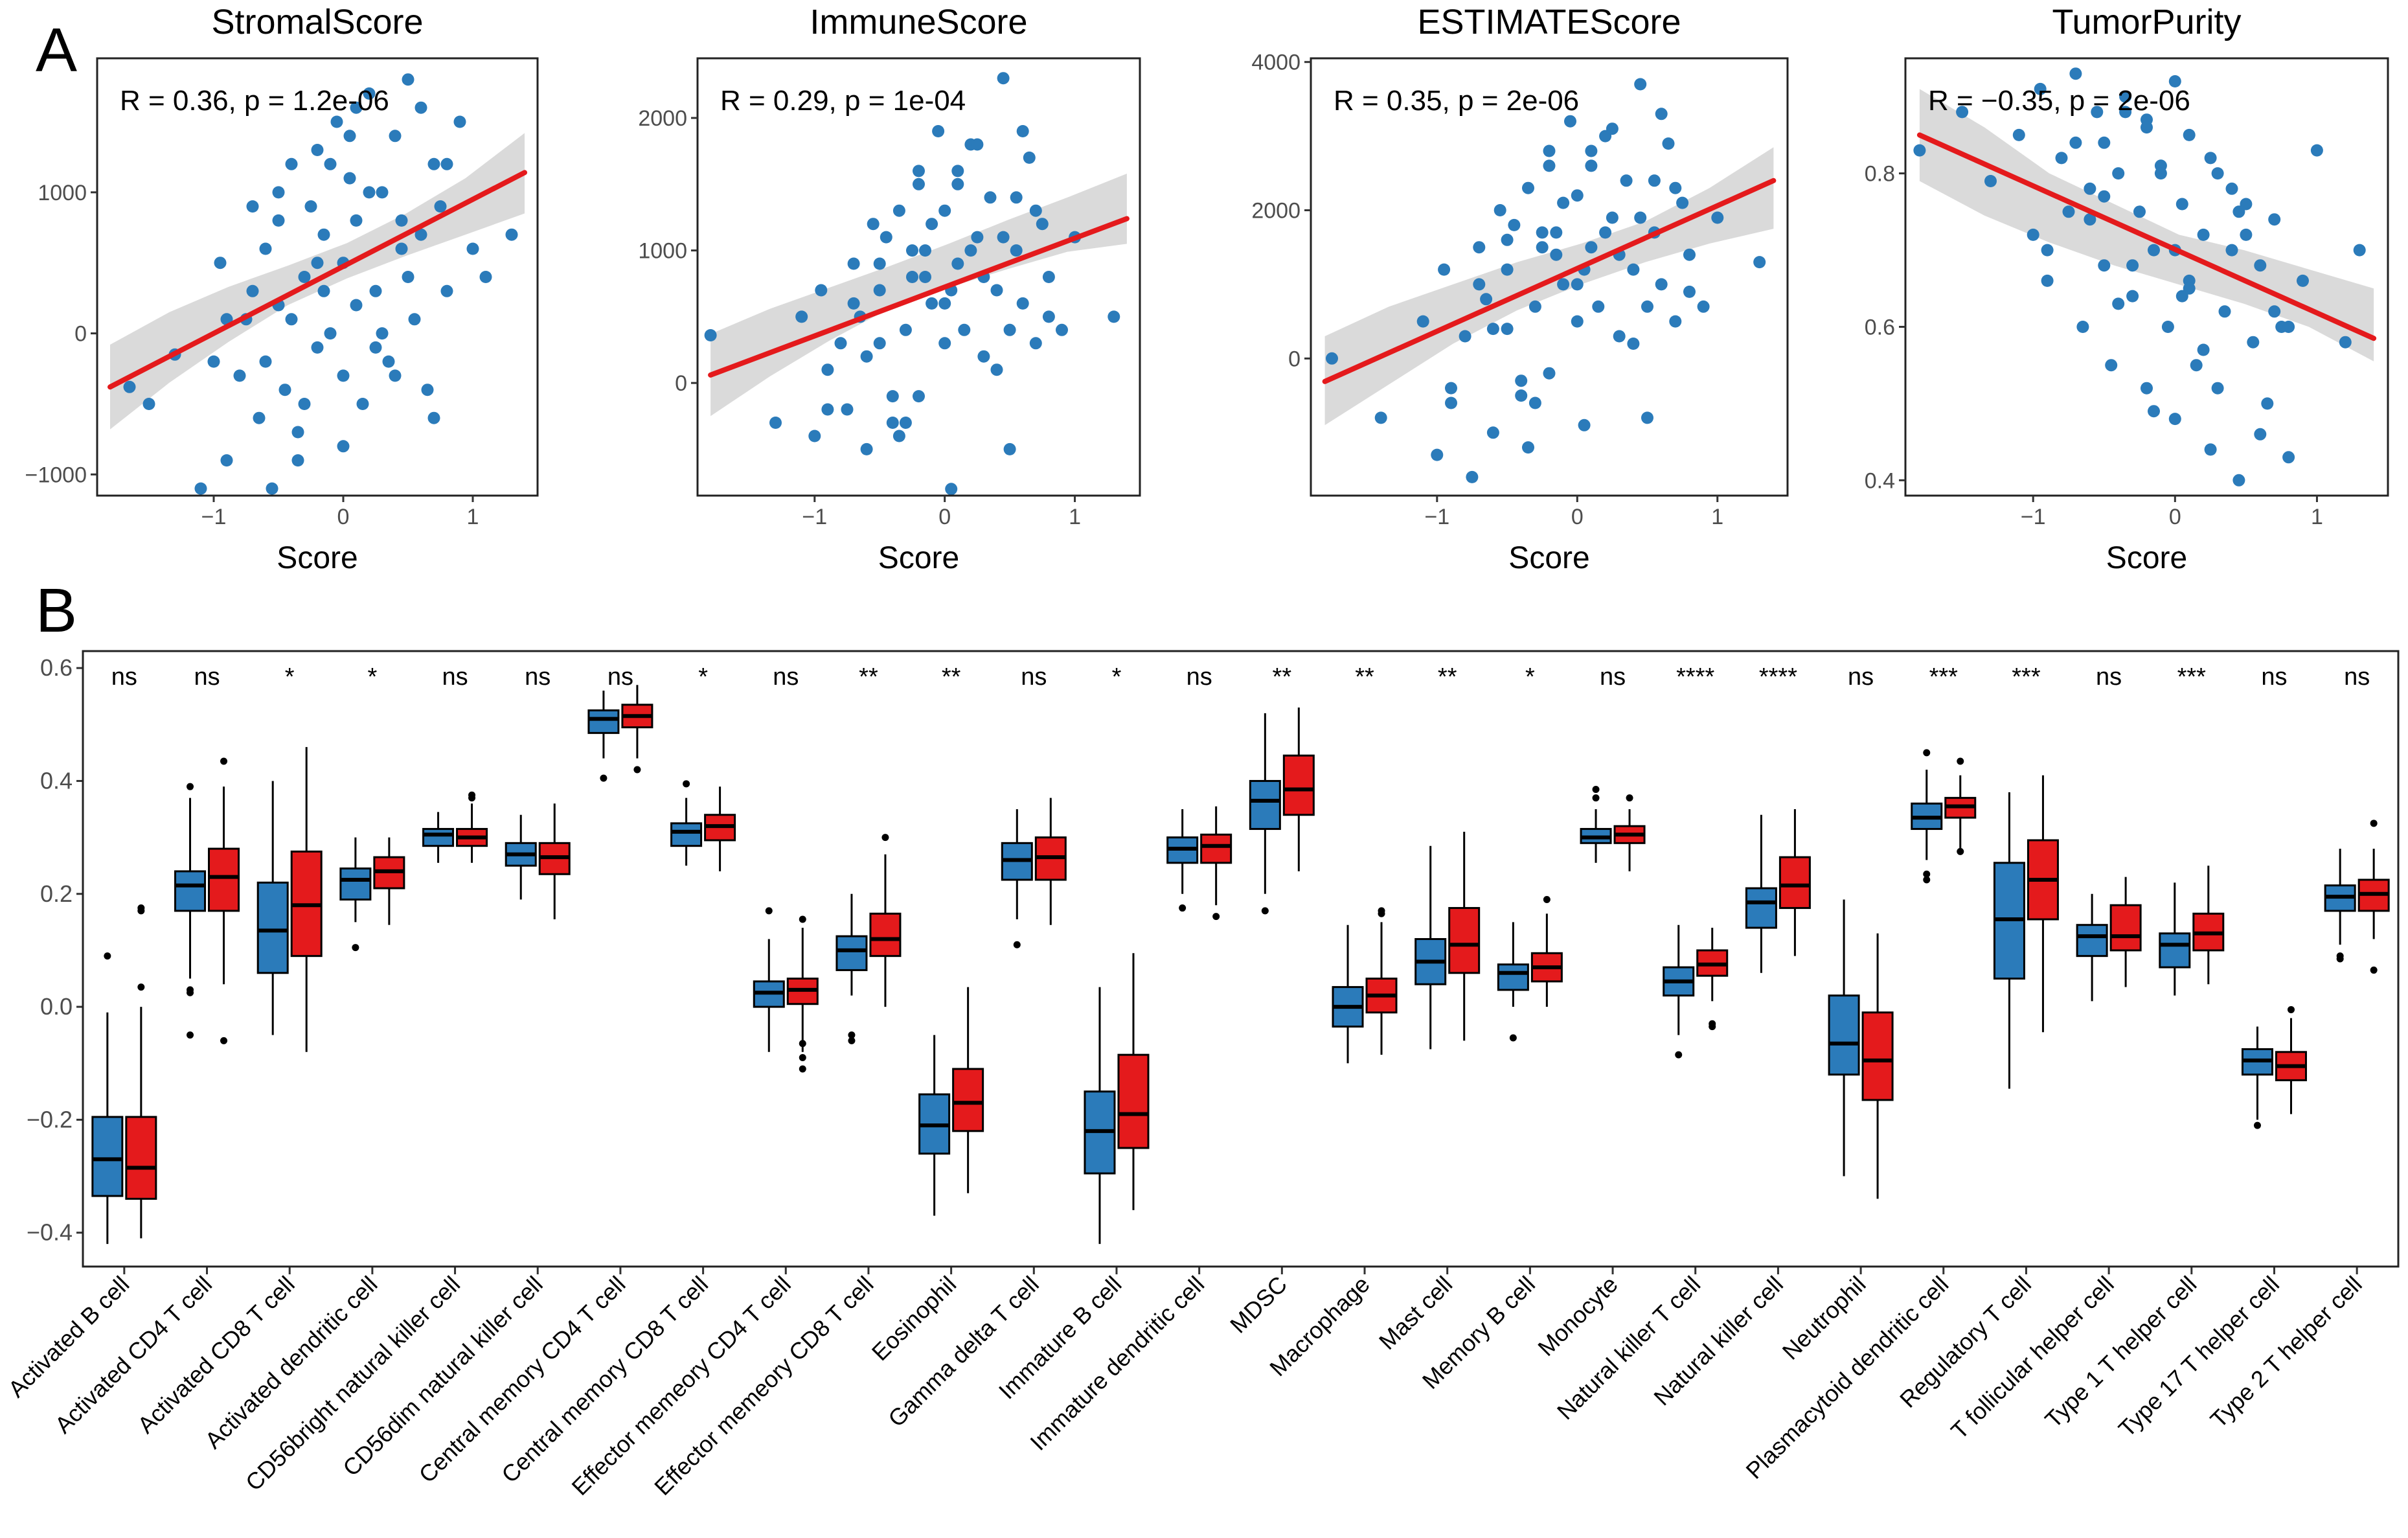 This screenshot has width=2408, height=1538. I want to click on y-tick-label: 2000, so click(662, 118).